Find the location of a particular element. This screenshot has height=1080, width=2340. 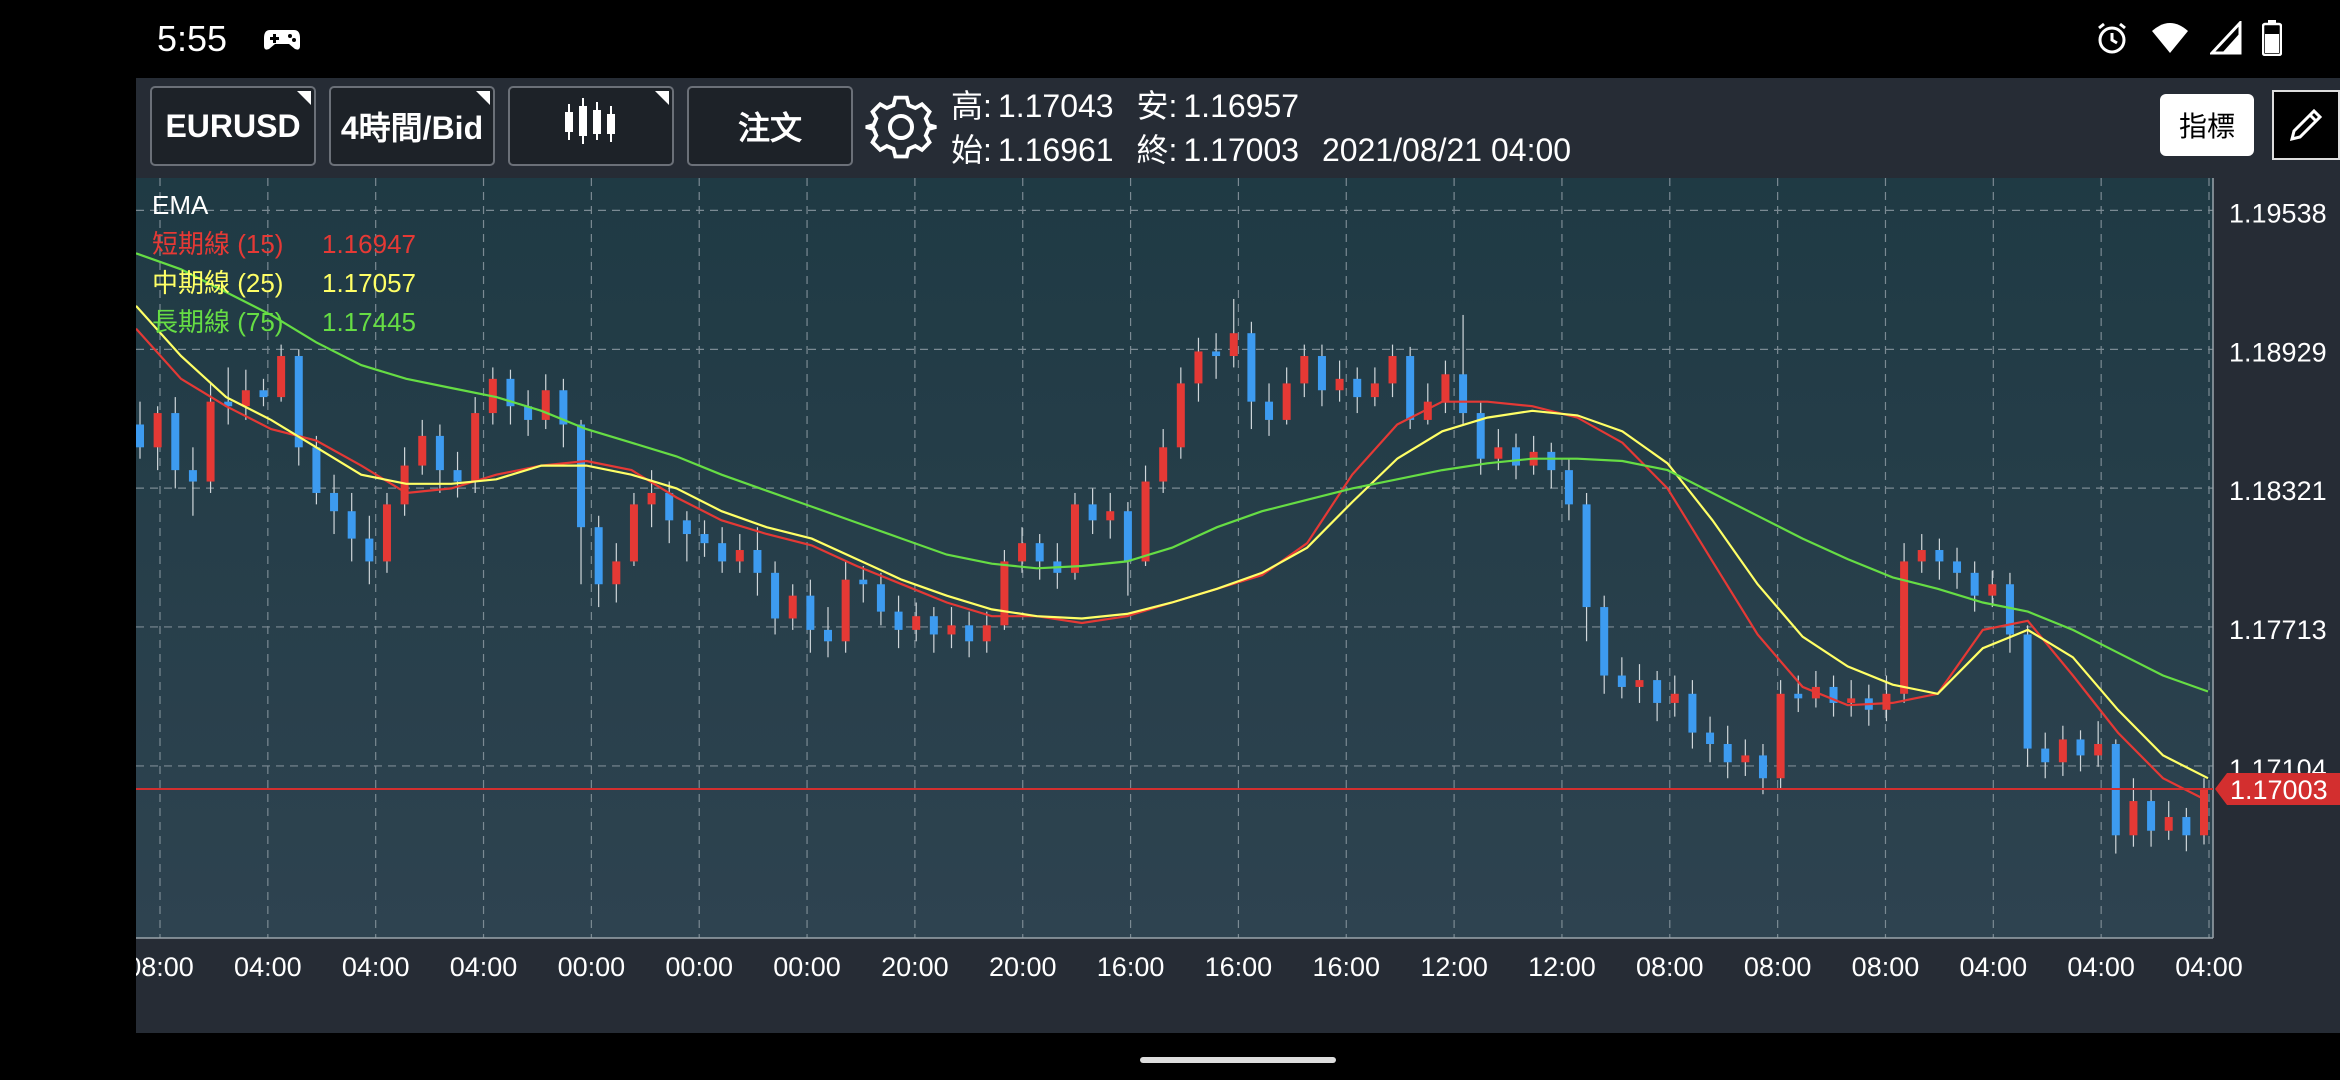

indicator-button: 指標 is located at coordinates (2207, 125).